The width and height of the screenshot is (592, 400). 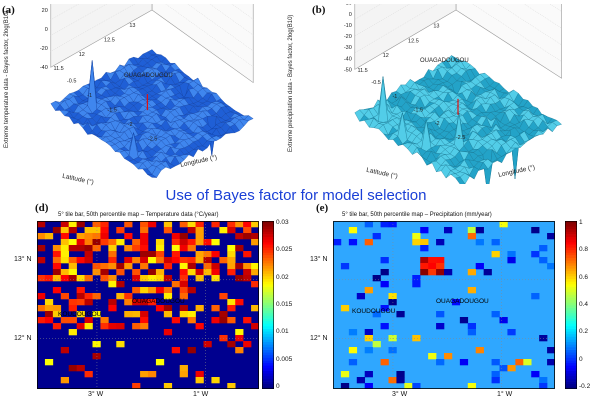 What do you see at coordinates (130, 125) in the screenshot?
I see `surface-a-xticklabel: -2` at bounding box center [130, 125].